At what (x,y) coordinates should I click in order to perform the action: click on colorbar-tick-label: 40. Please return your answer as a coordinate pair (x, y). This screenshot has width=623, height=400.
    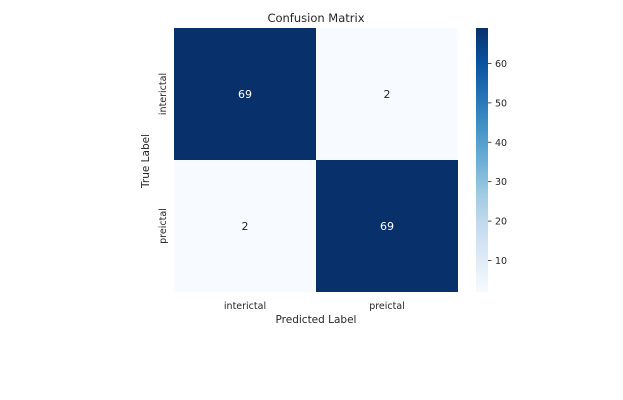
    Looking at the image, I should click on (501, 143).